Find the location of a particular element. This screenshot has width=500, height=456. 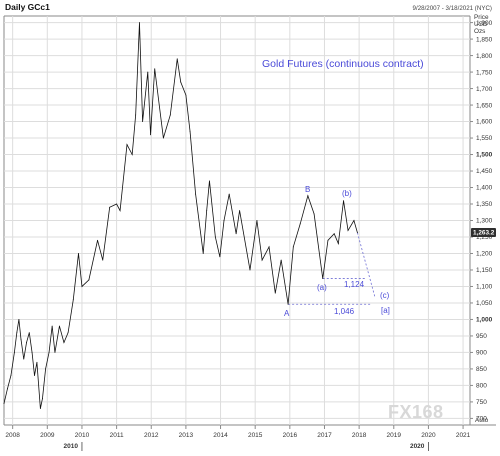

wave-label-a: (a) is located at coordinates (322, 287).